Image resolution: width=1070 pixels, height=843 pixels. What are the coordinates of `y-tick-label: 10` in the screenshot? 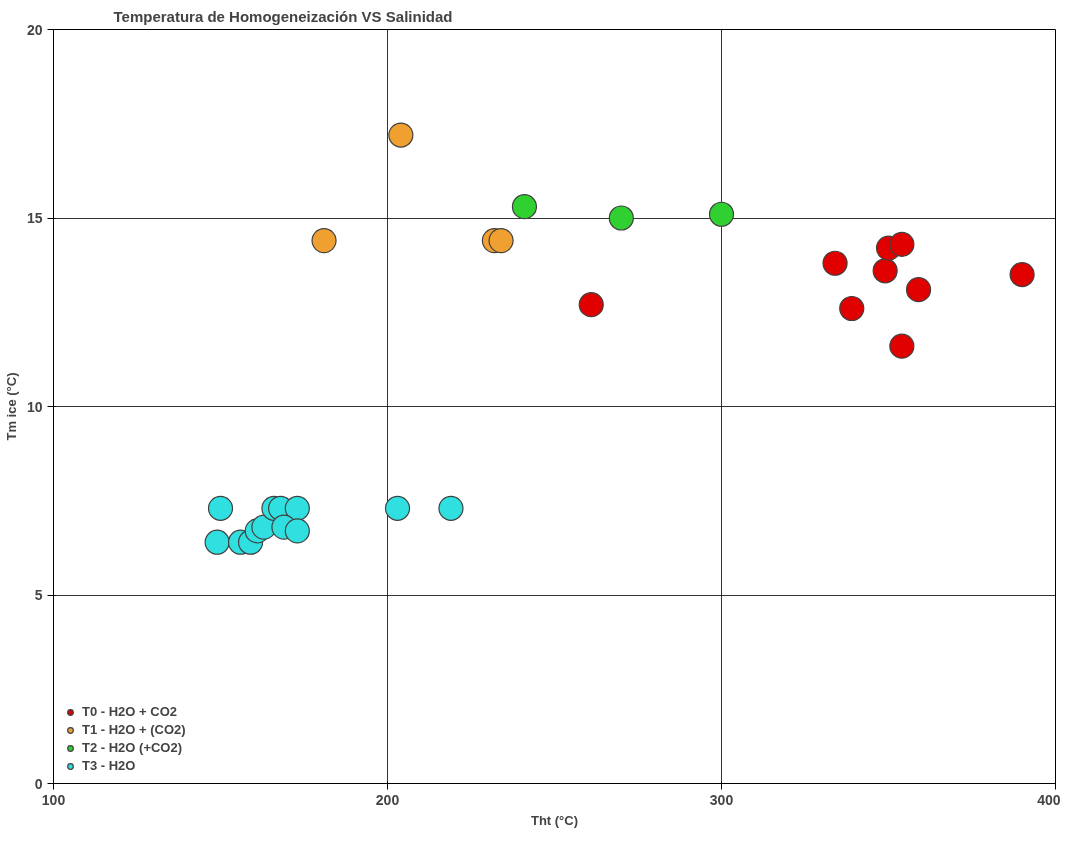 It's located at (34, 406).